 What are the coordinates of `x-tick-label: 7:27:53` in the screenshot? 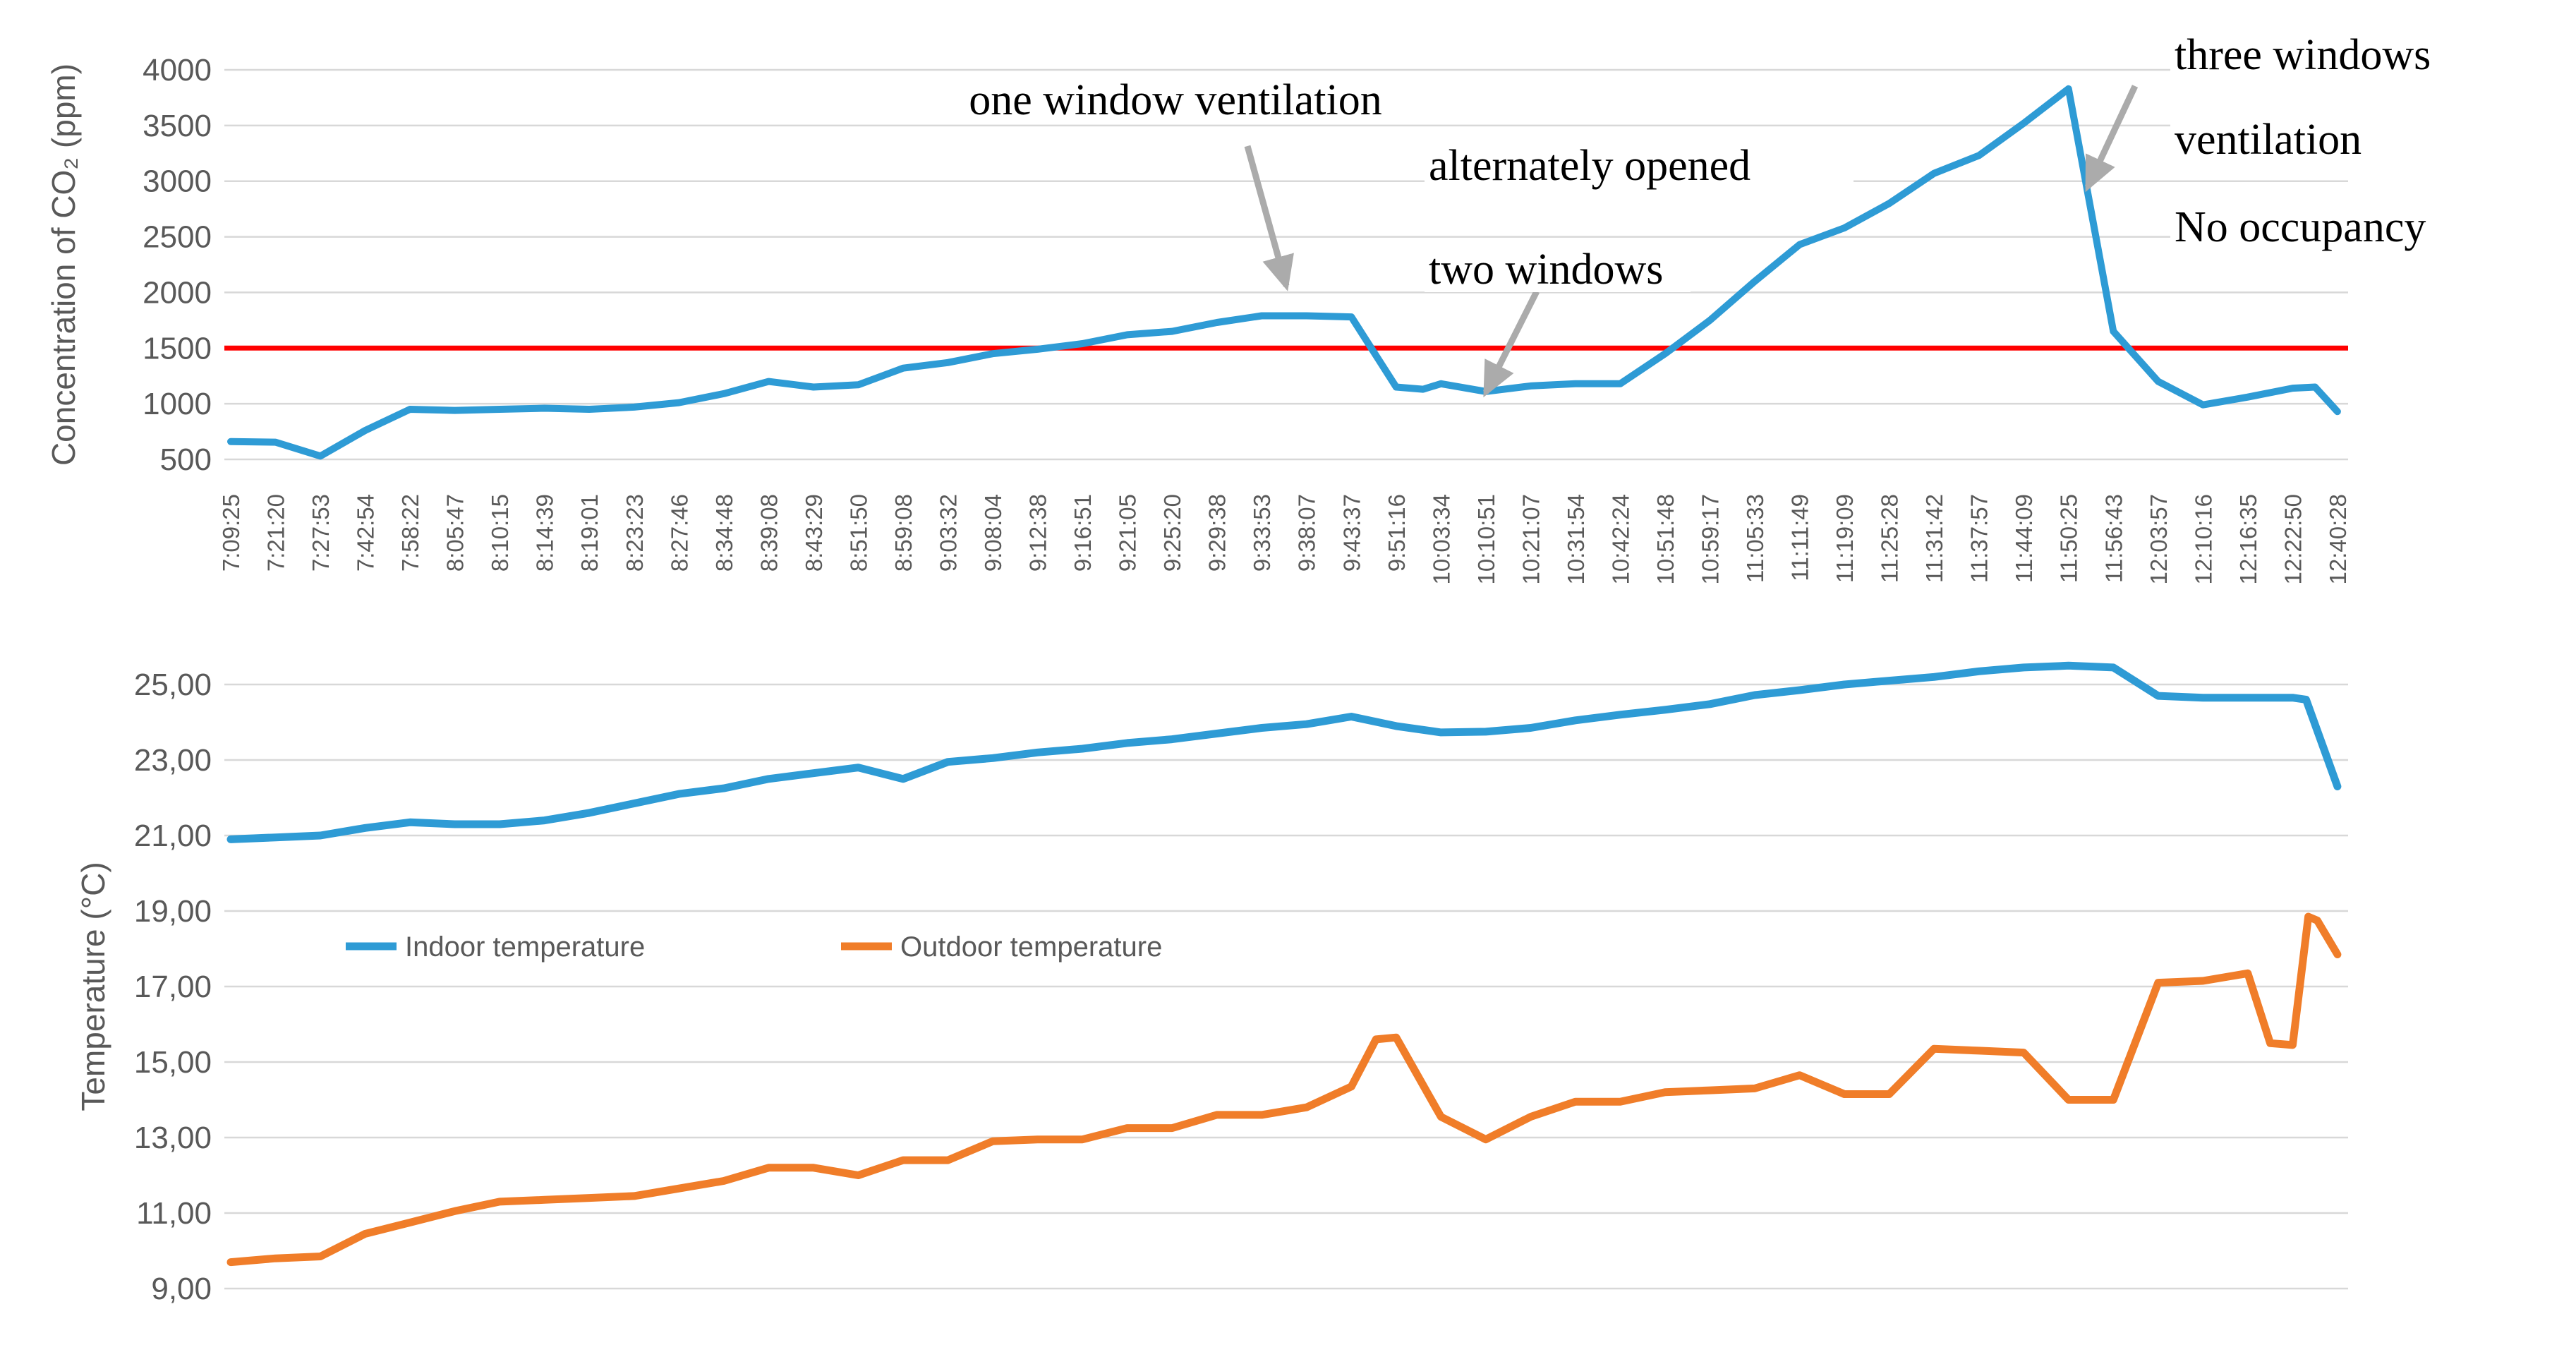 It's located at (321, 533).